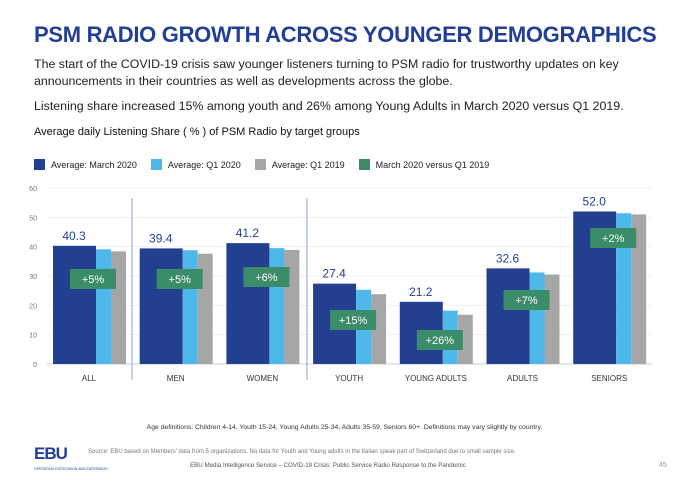 This screenshot has width=689, height=482. Describe the element at coordinates (609, 378) in the screenshot. I see `x-tick-label: SENIORS` at that location.